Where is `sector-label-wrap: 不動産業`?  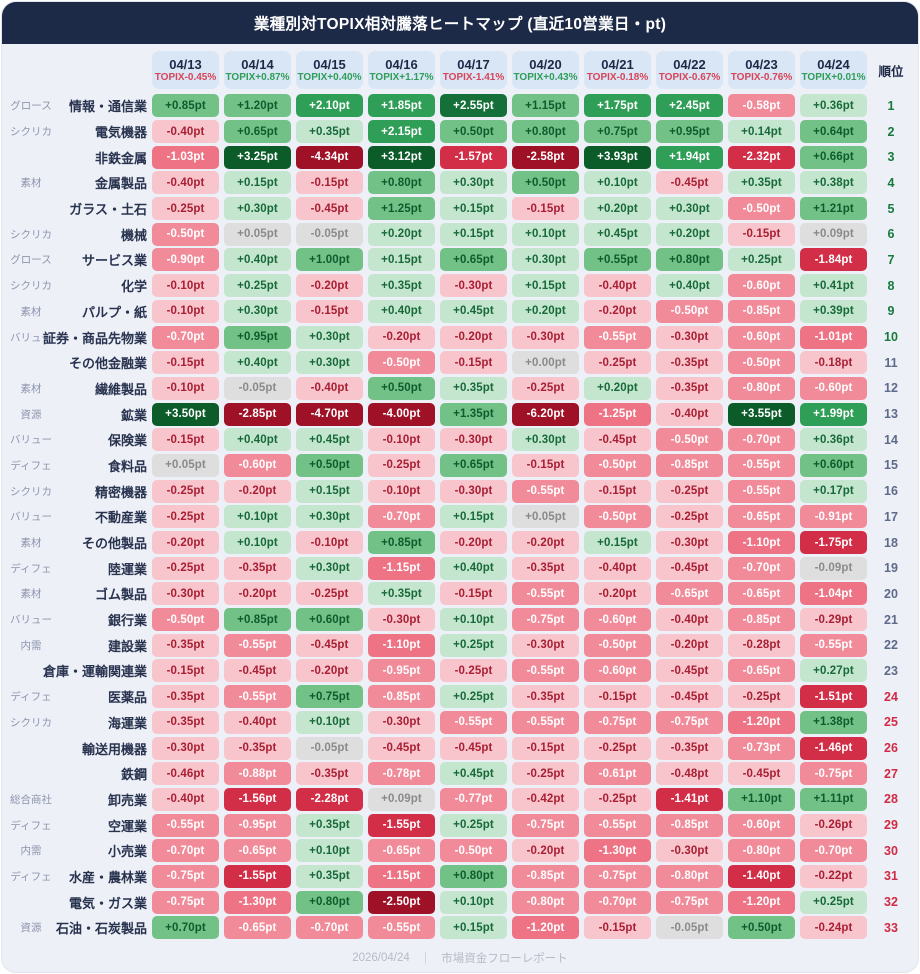 sector-label-wrap: 不動産業 is located at coordinates (103, 516).